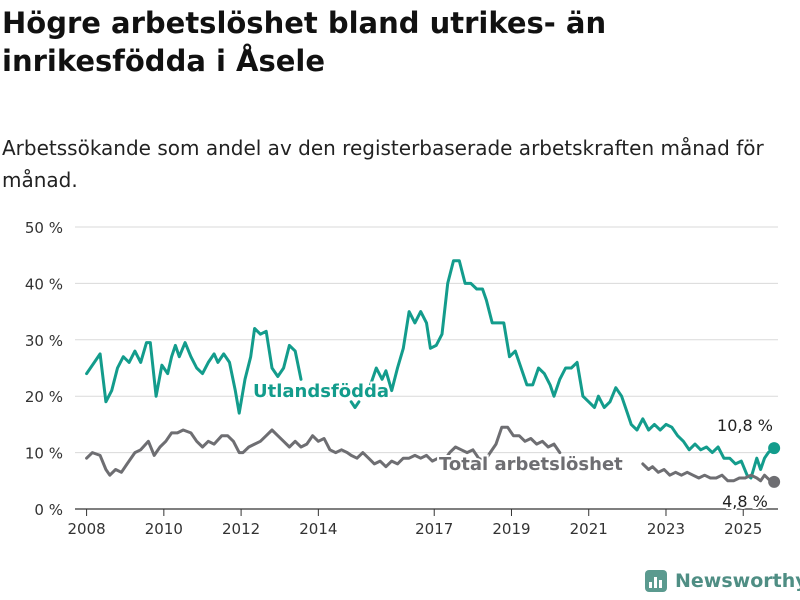 This screenshot has width=800, height=600. I want to click on end-value-label-foreign-born: 10,8 %, so click(745, 425).